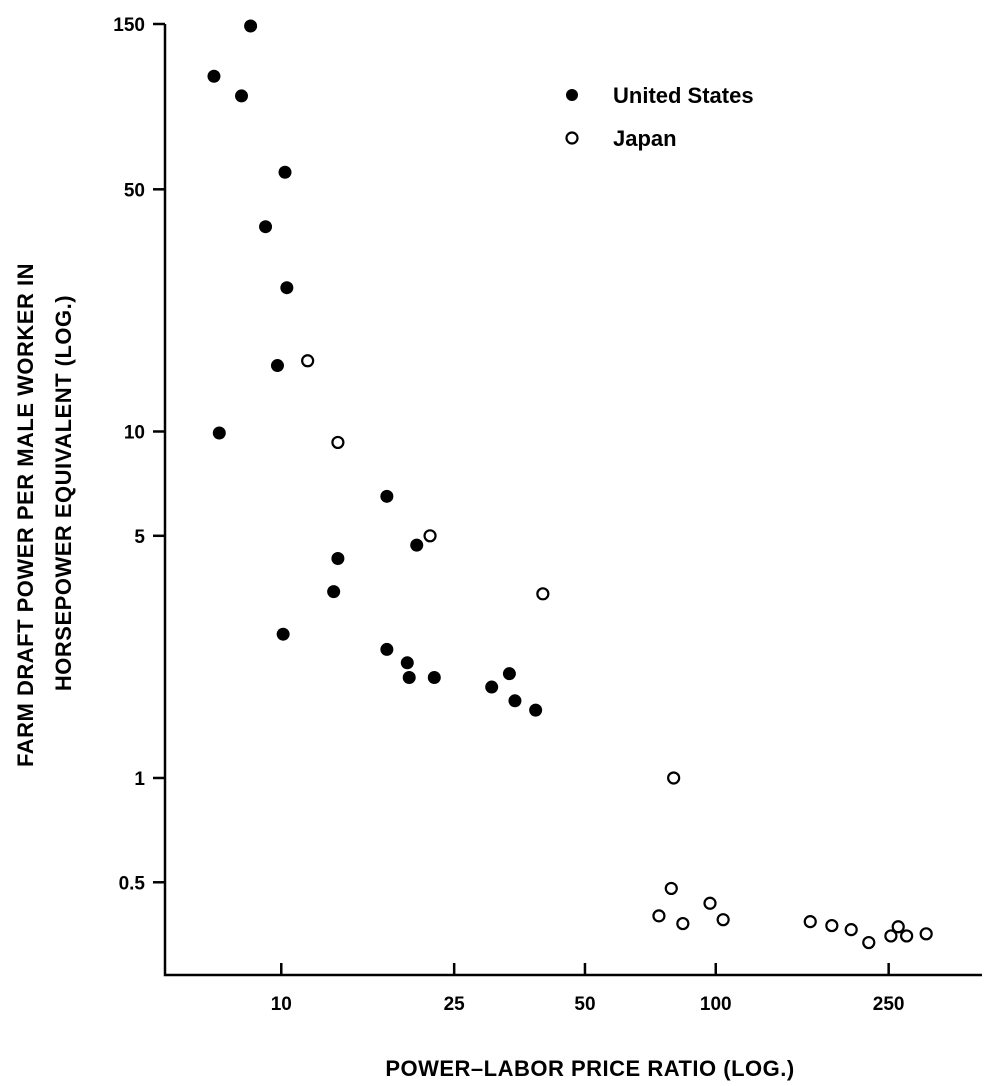  Describe the element at coordinates (716, 1004) in the screenshot. I see `x-tick-label: 100` at that location.